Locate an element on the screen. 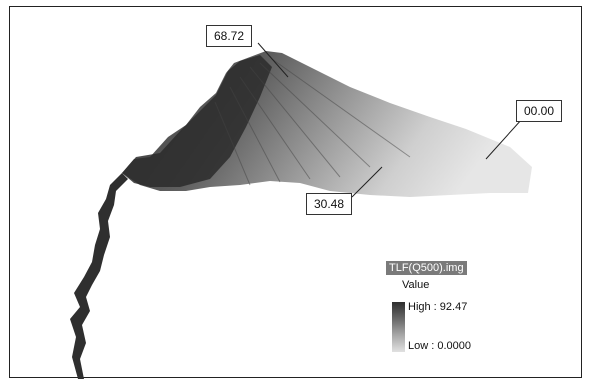 The width and height of the screenshot is (594, 385). dark-core is located at coordinates (197, 121).